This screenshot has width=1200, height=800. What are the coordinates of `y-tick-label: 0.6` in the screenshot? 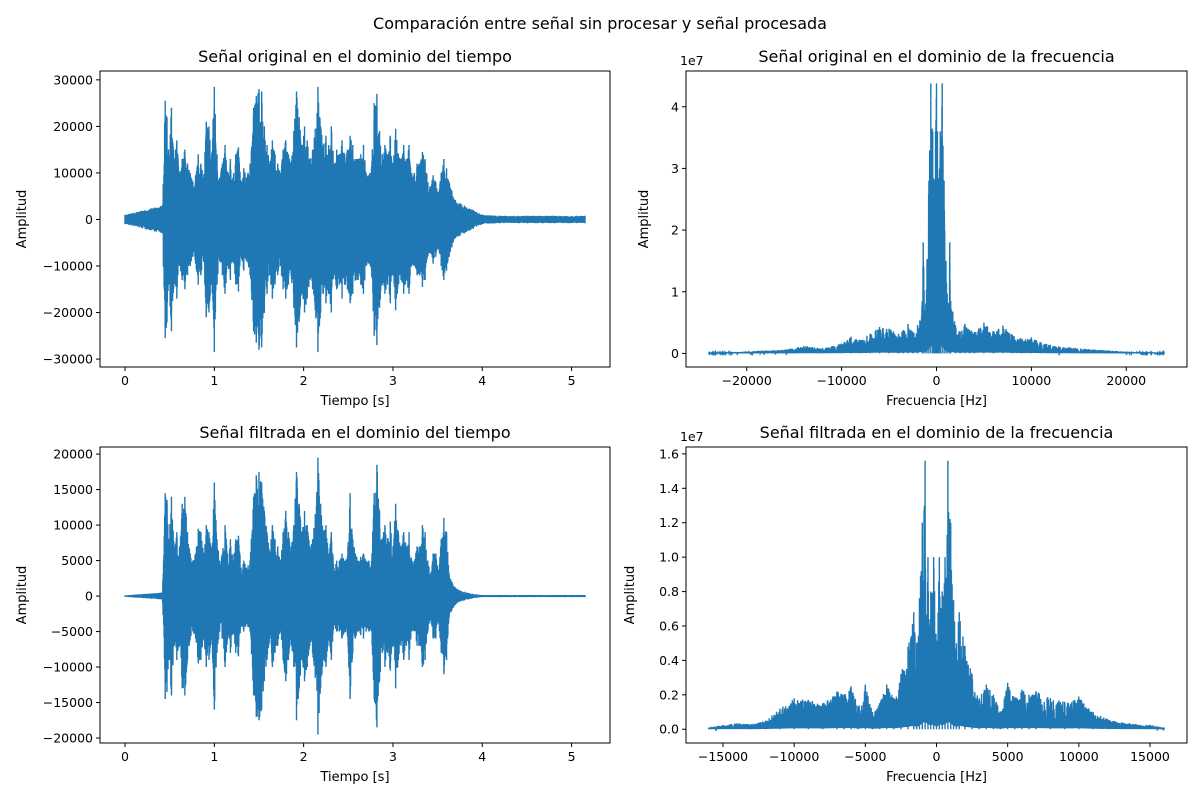 It's located at (669, 625).